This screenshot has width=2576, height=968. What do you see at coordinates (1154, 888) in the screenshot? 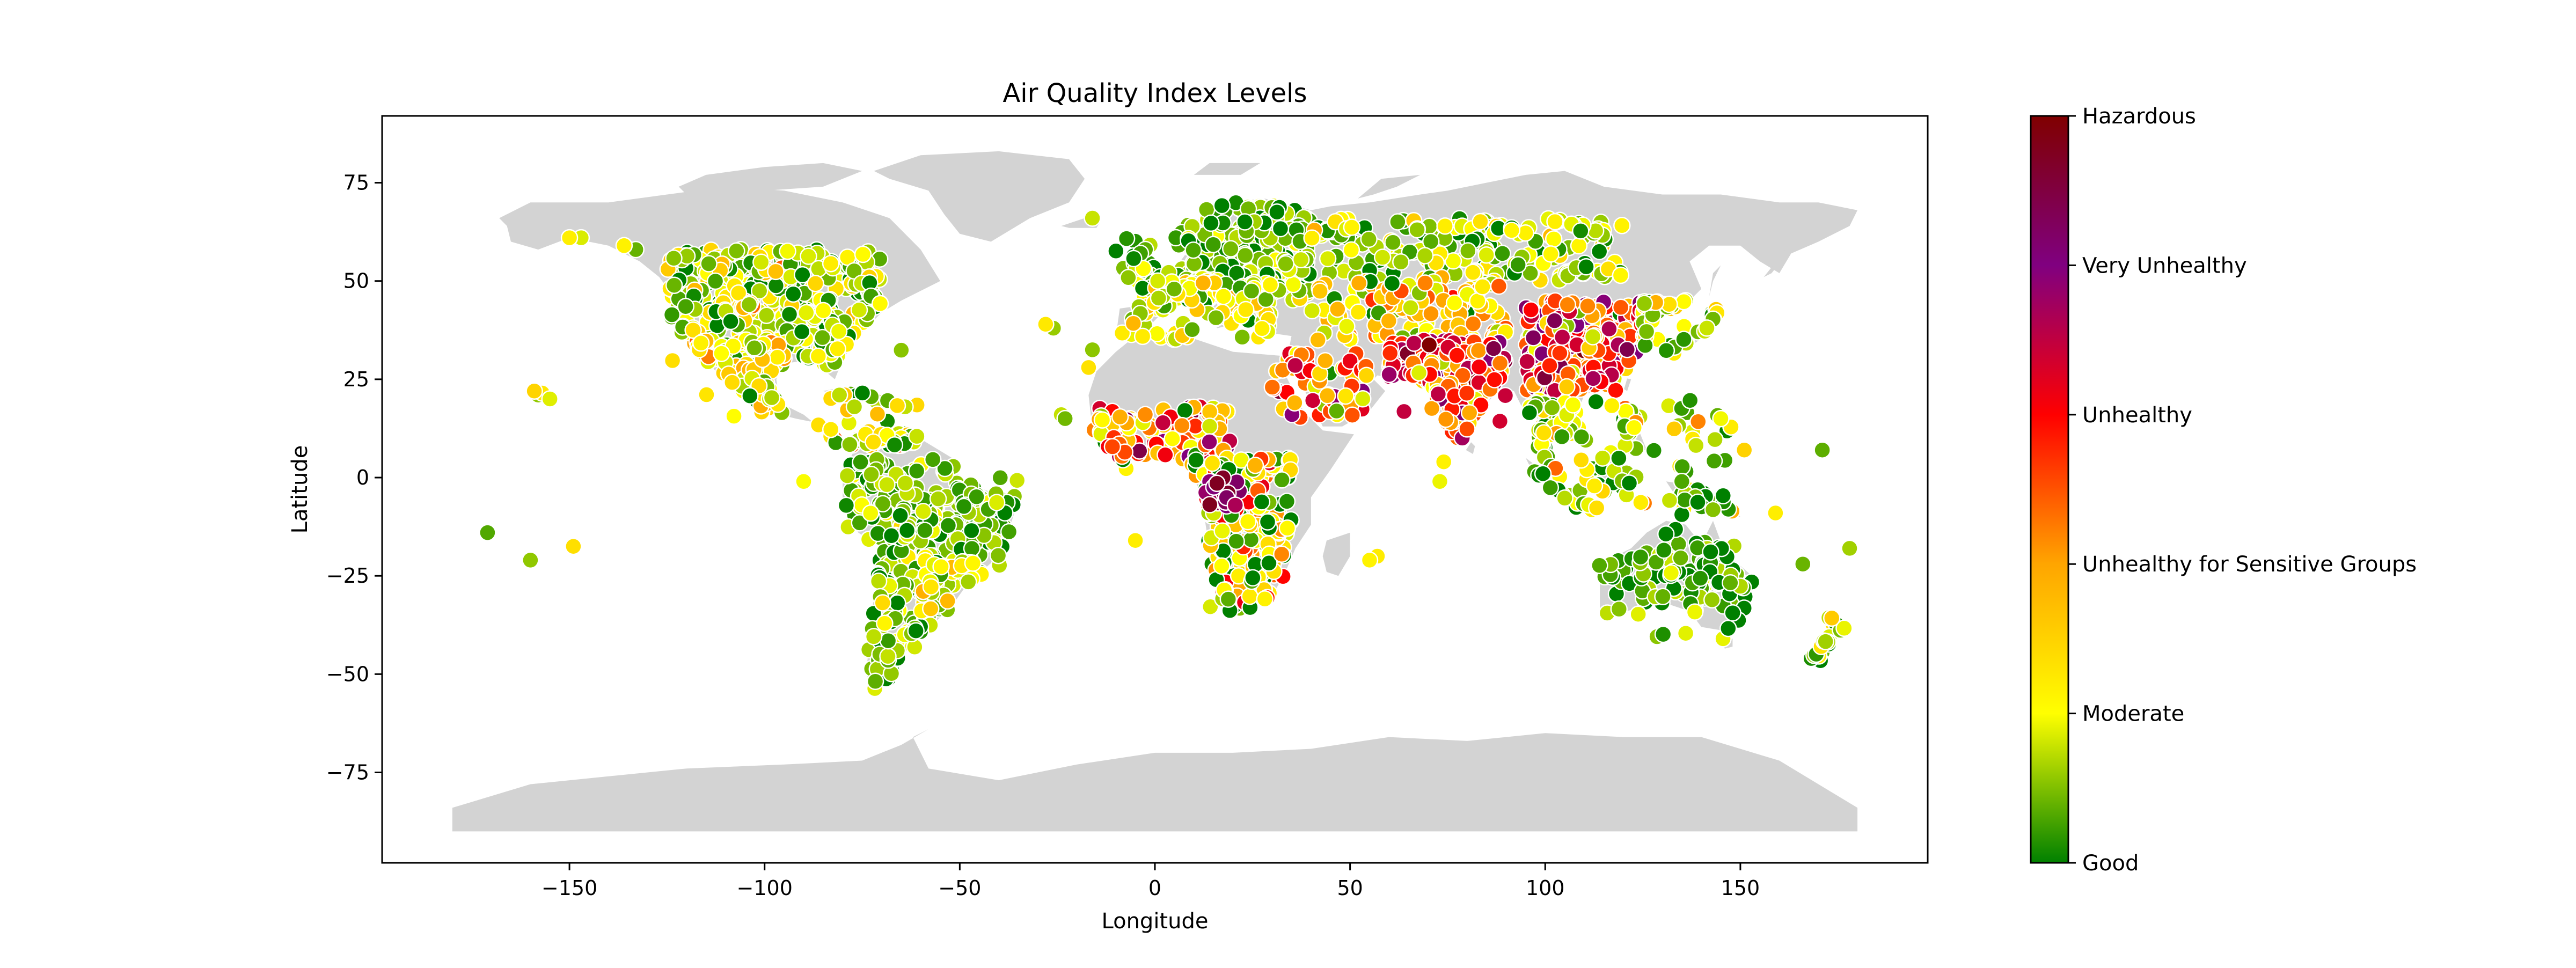
I see `x-tick-label: 0` at bounding box center [1154, 888].